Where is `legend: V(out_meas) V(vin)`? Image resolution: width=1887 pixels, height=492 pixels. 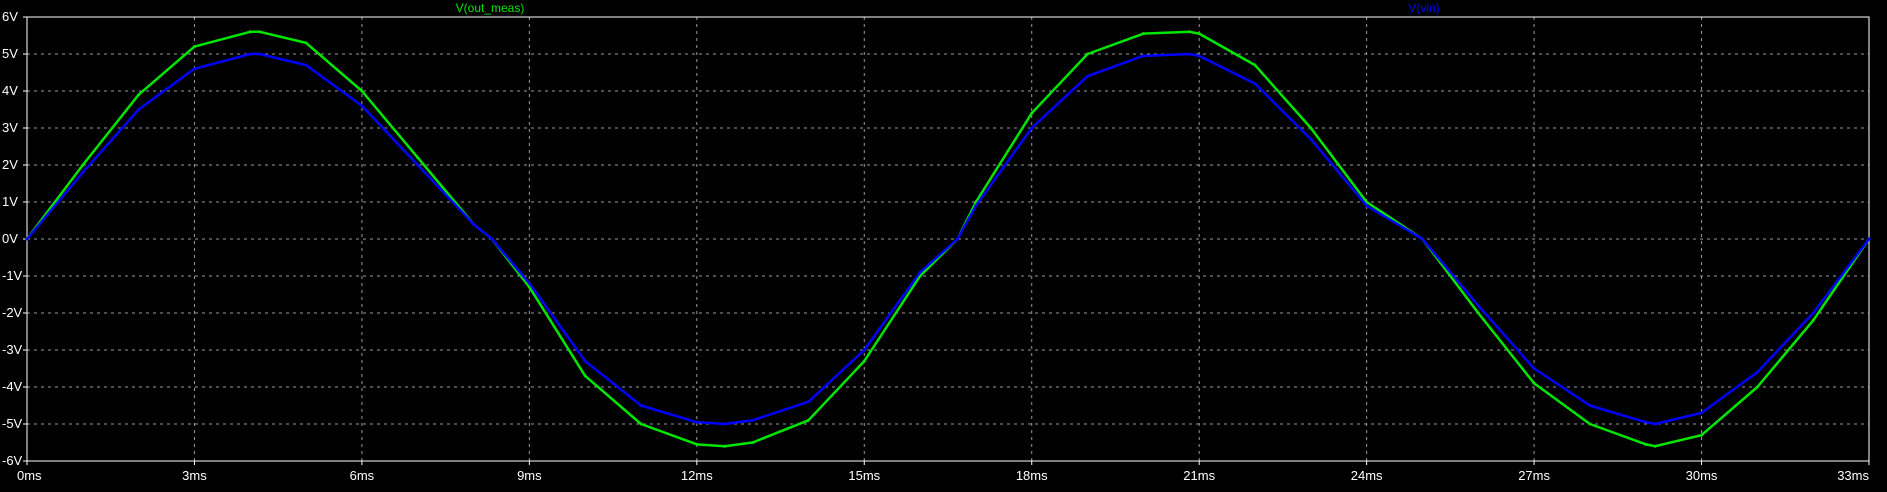 legend: V(out_meas) V(vin) is located at coordinates (948, 8).